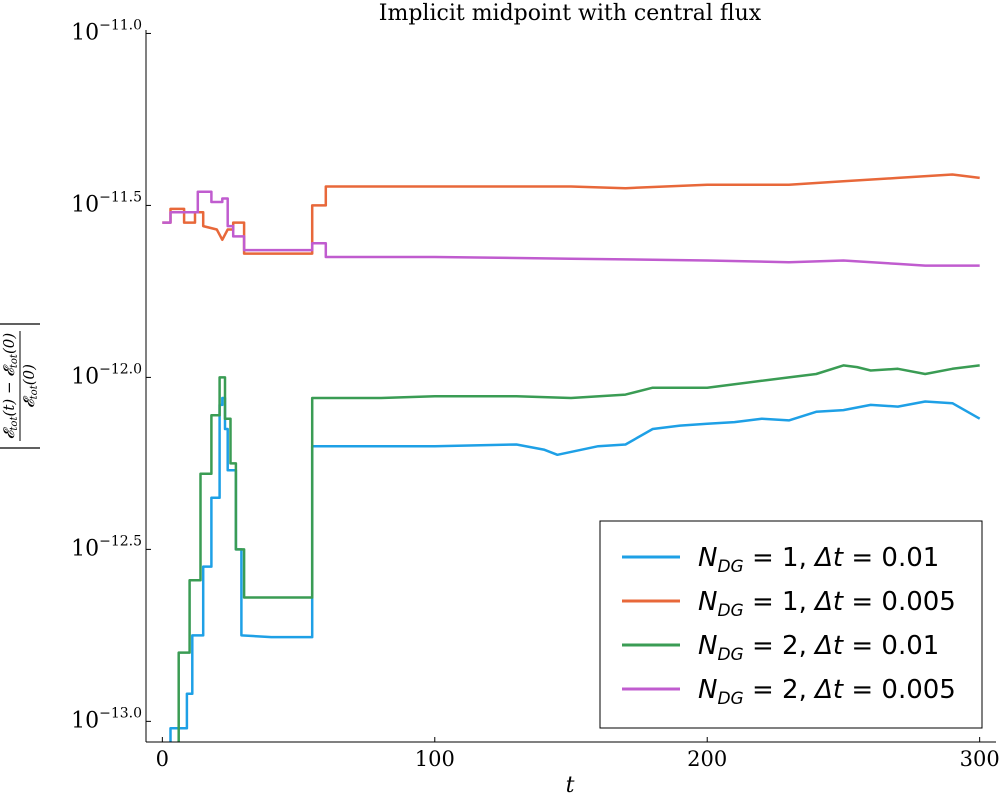  What do you see at coordinates (818, 648) in the screenshot?
I see `legend-label-3: NDG = 2, Δt = 0.01` at bounding box center [818, 648].